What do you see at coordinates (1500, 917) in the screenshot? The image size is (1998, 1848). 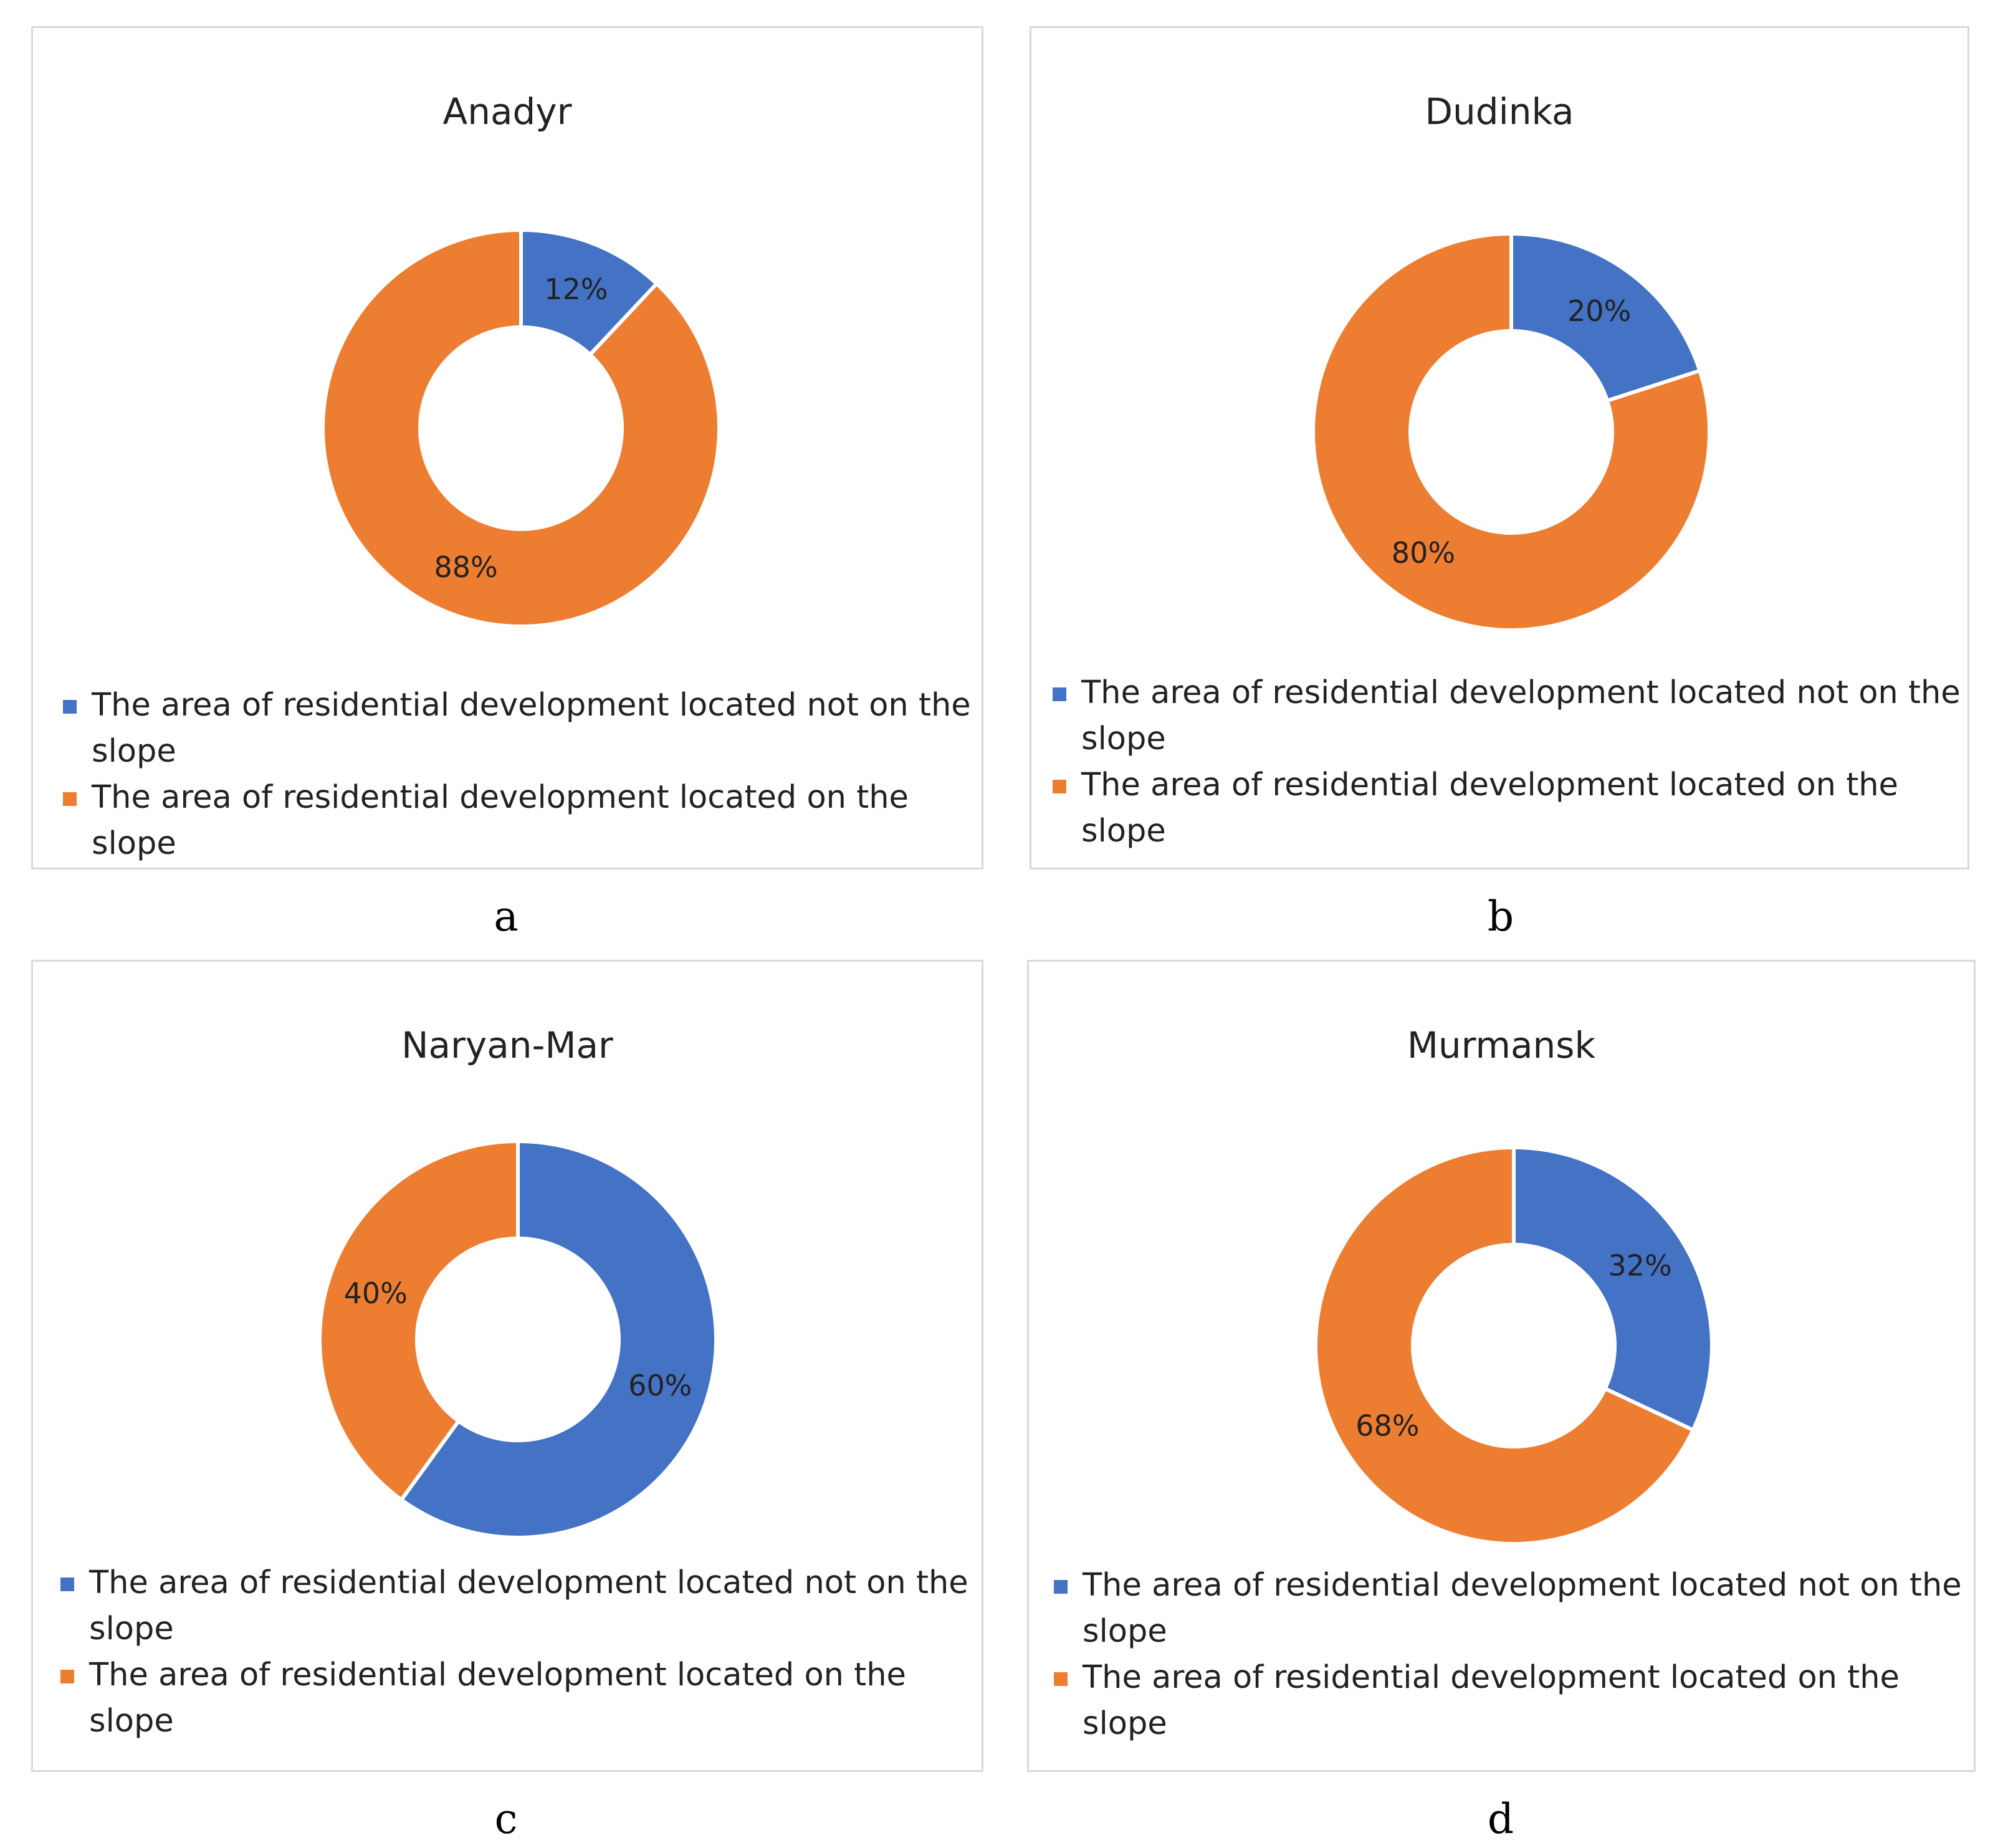 I see `panel-label-b: b` at bounding box center [1500, 917].